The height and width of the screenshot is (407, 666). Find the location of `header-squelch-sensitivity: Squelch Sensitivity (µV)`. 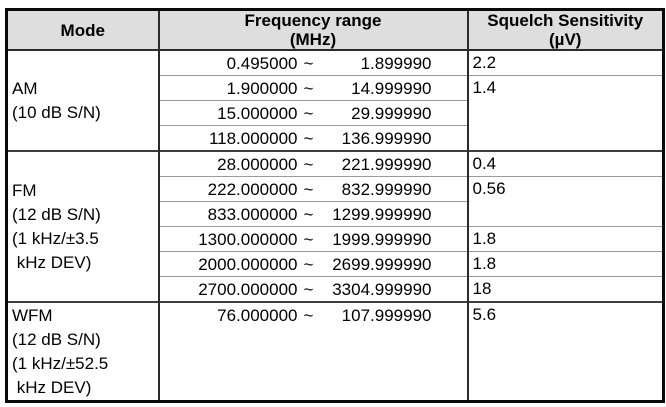

header-squelch-sensitivity: Squelch Sensitivity (µV) is located at coordinates (565, 30).